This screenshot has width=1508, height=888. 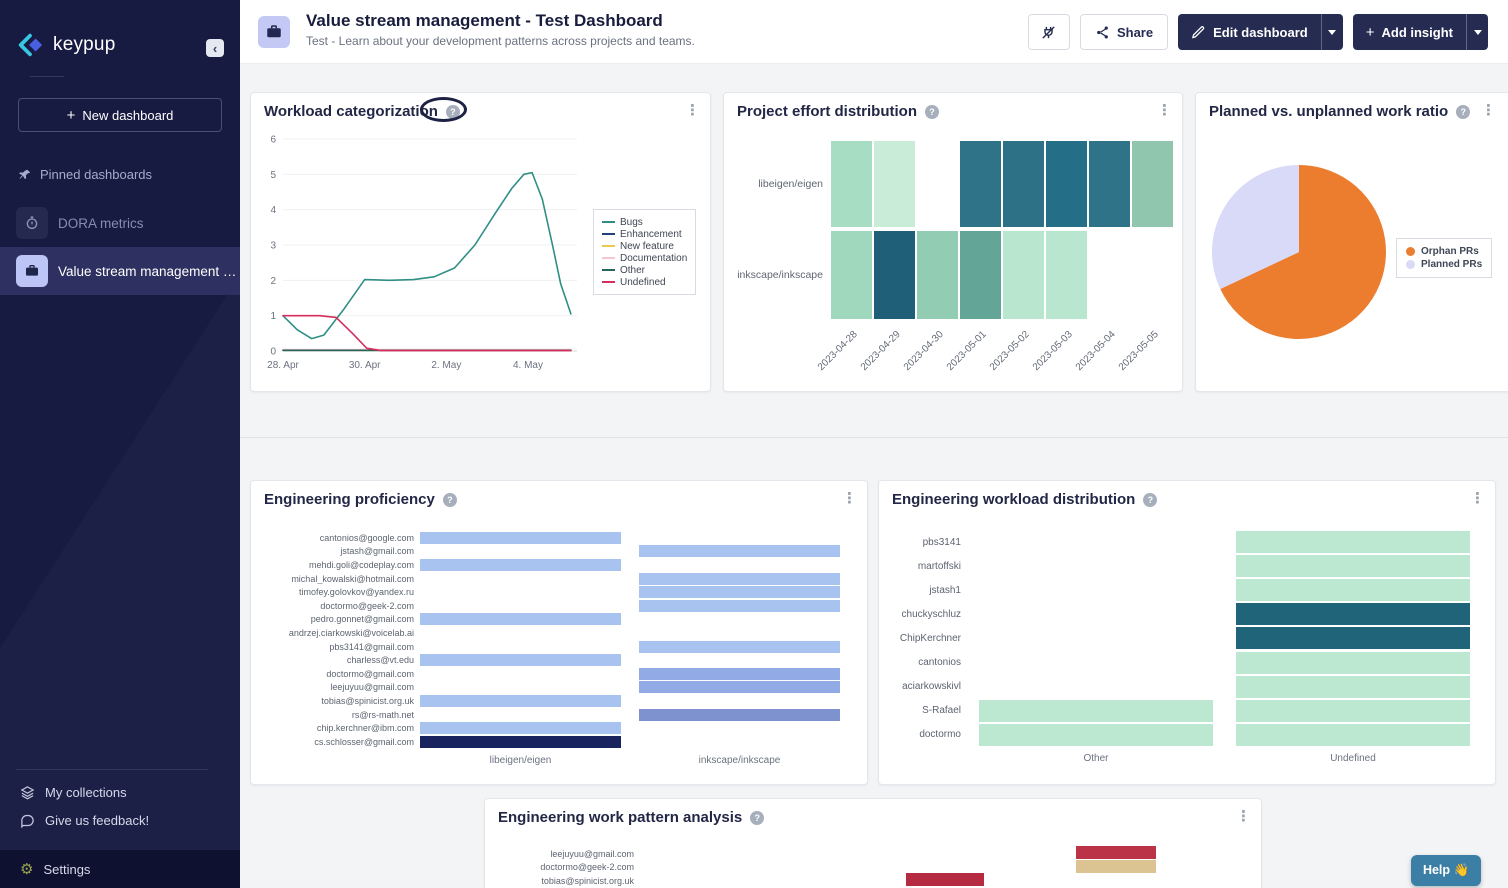 I want to click on legend-label: Enhancement, so click(x=651, y=234).